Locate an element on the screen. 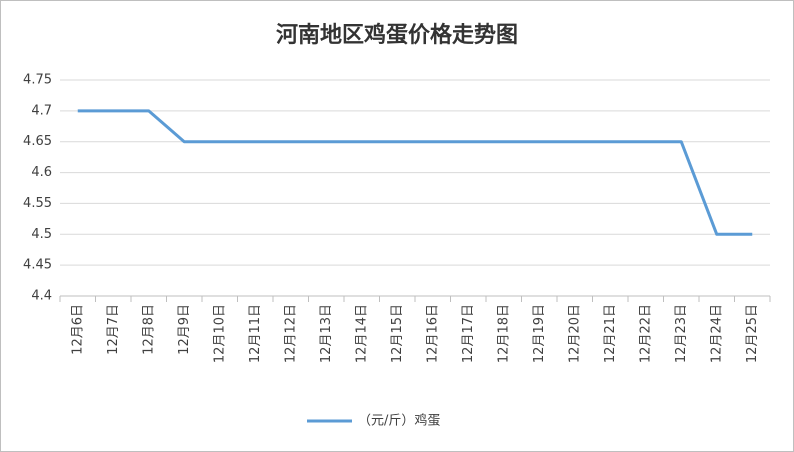 The height and width of the screenshot is (452, 794). x-tick-label: 12月13日 is located at coordinates (326, 333).